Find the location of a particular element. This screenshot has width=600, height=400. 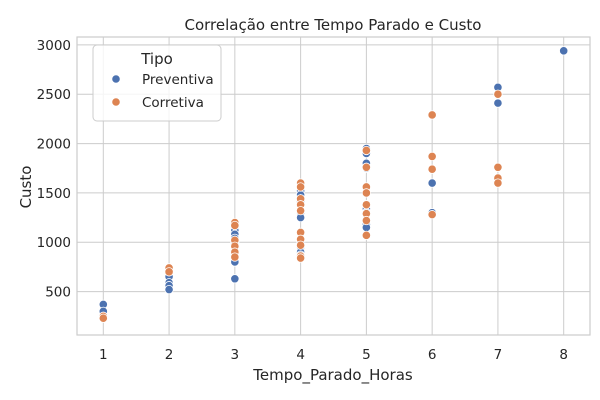

y-axis-label: Custo is located at coordinates (26, 187).